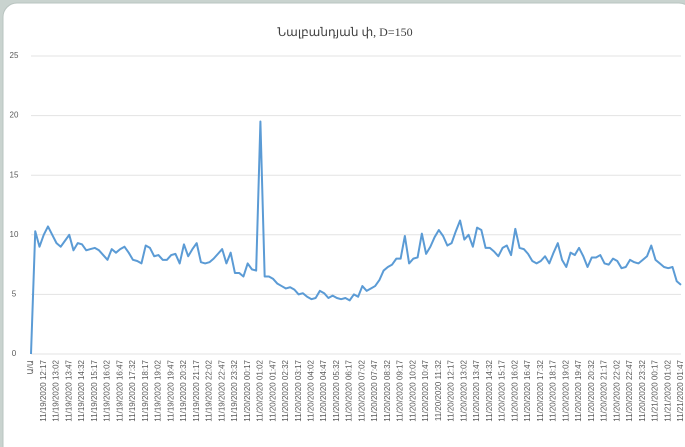 The image size is (685, 447). I want to click on x-tick-label: 11/21/2020 01:02, so click(667, 390).